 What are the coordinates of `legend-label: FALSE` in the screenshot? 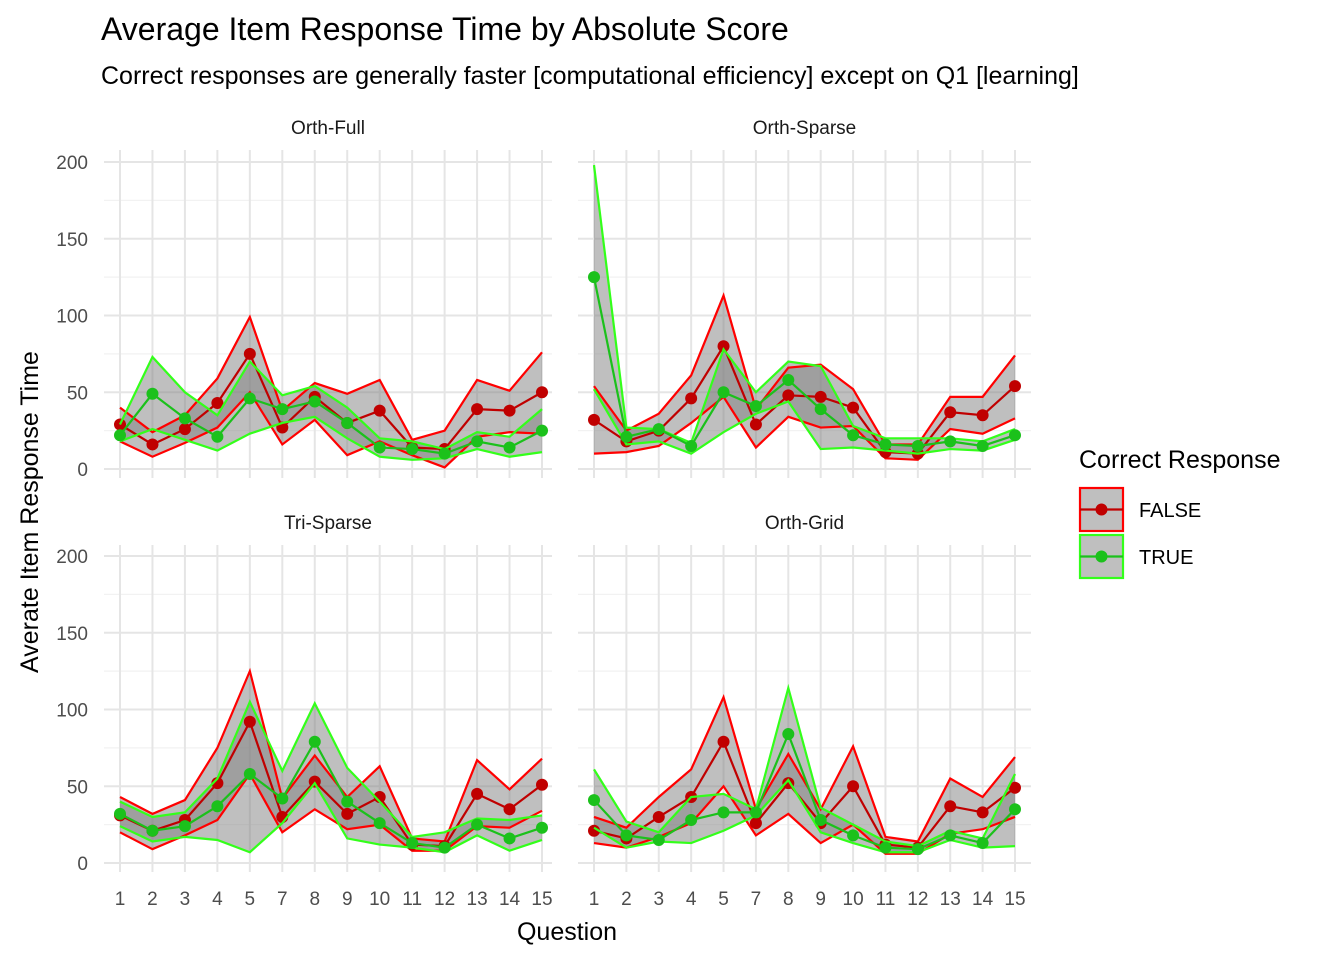 It's located at (1170, 511).